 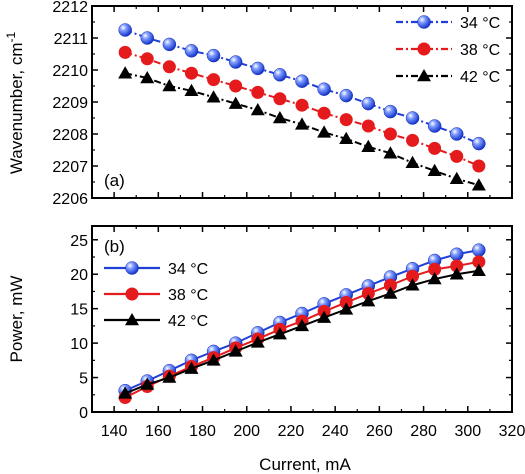 I want to click on y-axis-label-text: Wavenumber, cm, so click(x=16, y=109).